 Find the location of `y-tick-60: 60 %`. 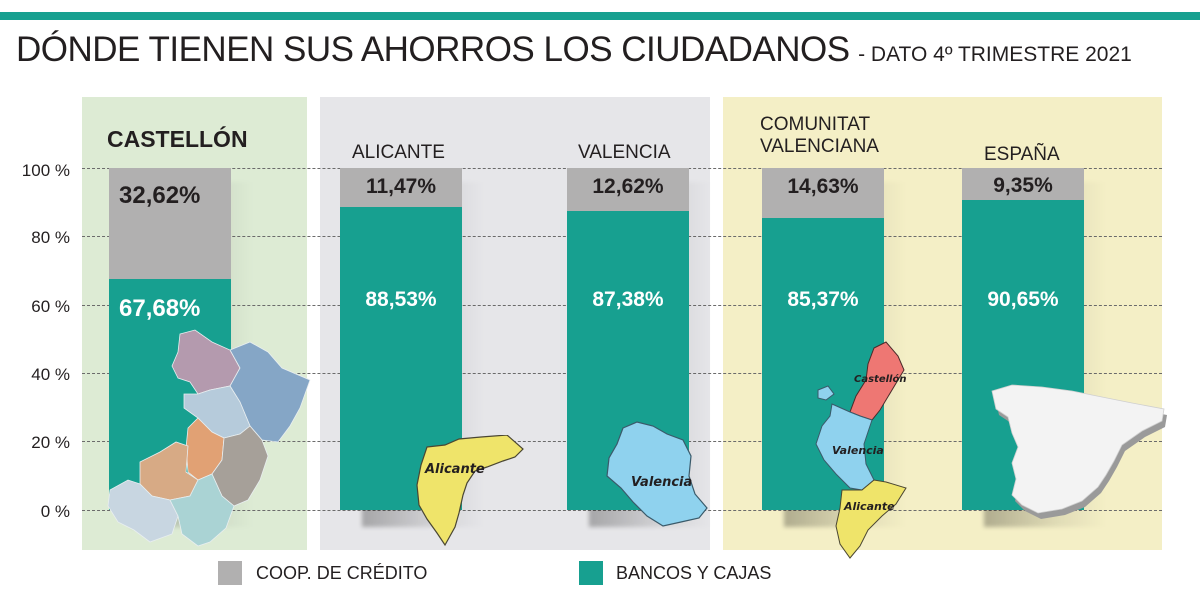

y-tick-60: 60 % is located at coordinates (50, 306).